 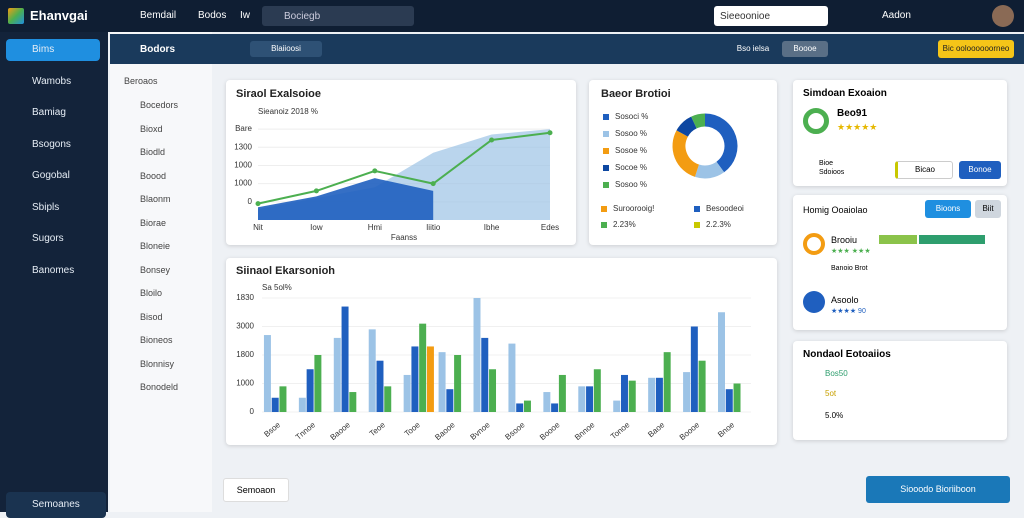 What do you see at coordinates (151, 293) in the screenshot?
I see `sub-item: Bloilo` at bounding box center [151, 293].